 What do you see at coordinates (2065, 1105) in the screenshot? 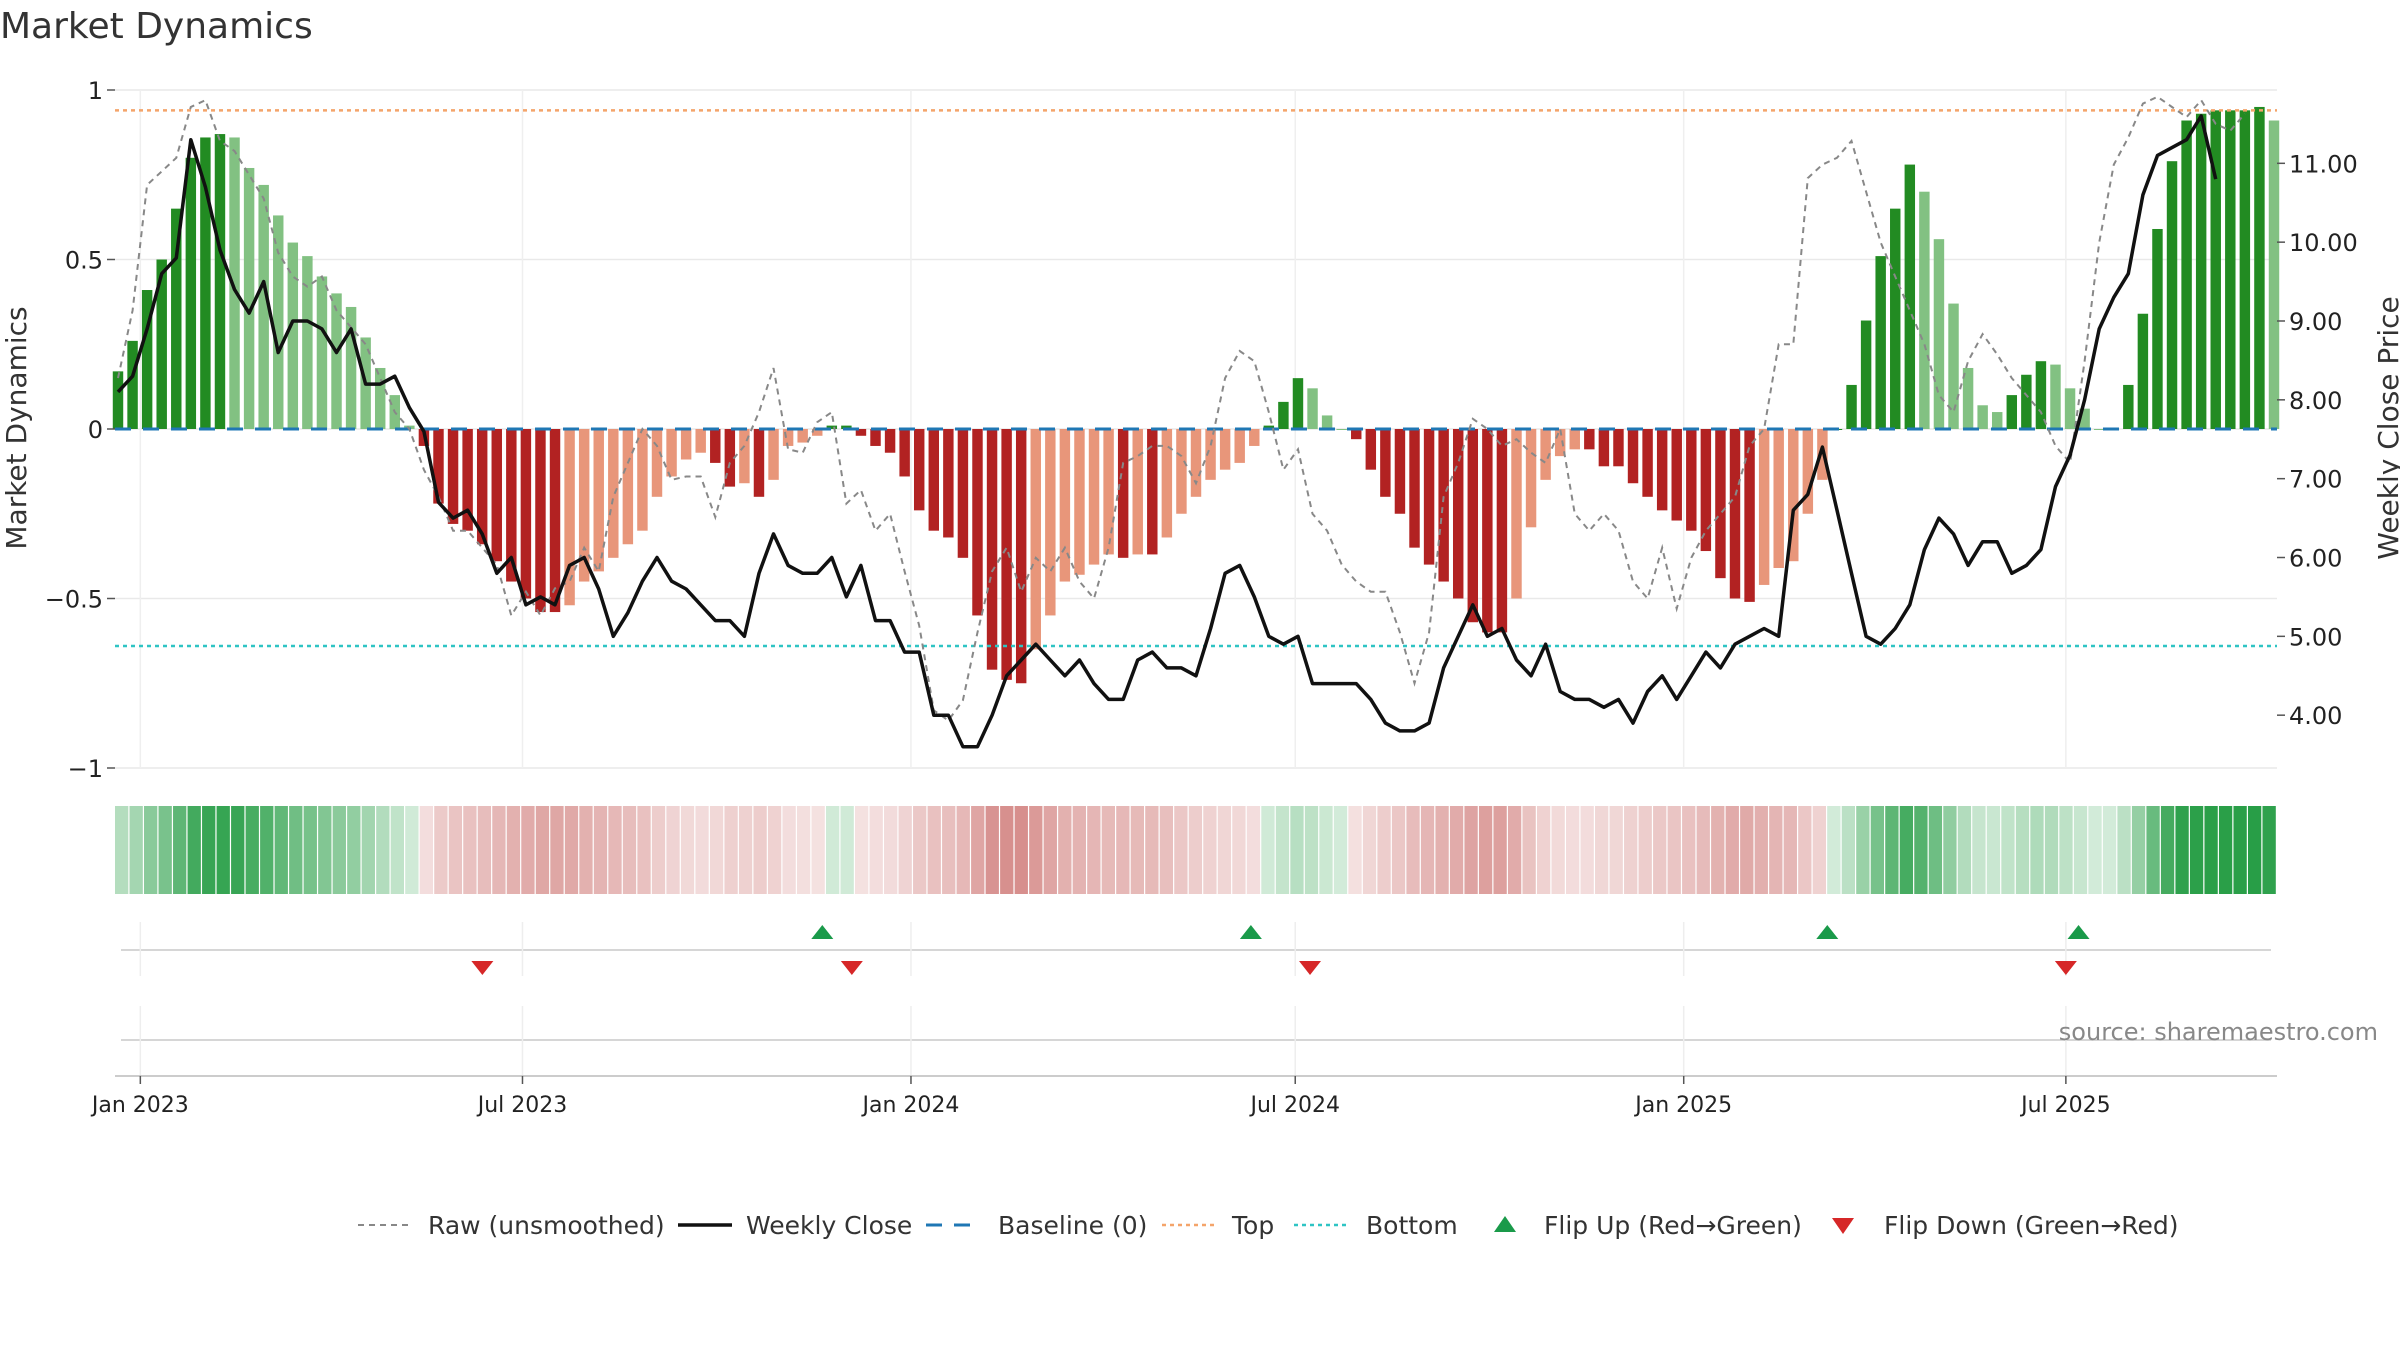
I see `x-tick-label: Jul 2025` at bounding box center [2065, 1105].